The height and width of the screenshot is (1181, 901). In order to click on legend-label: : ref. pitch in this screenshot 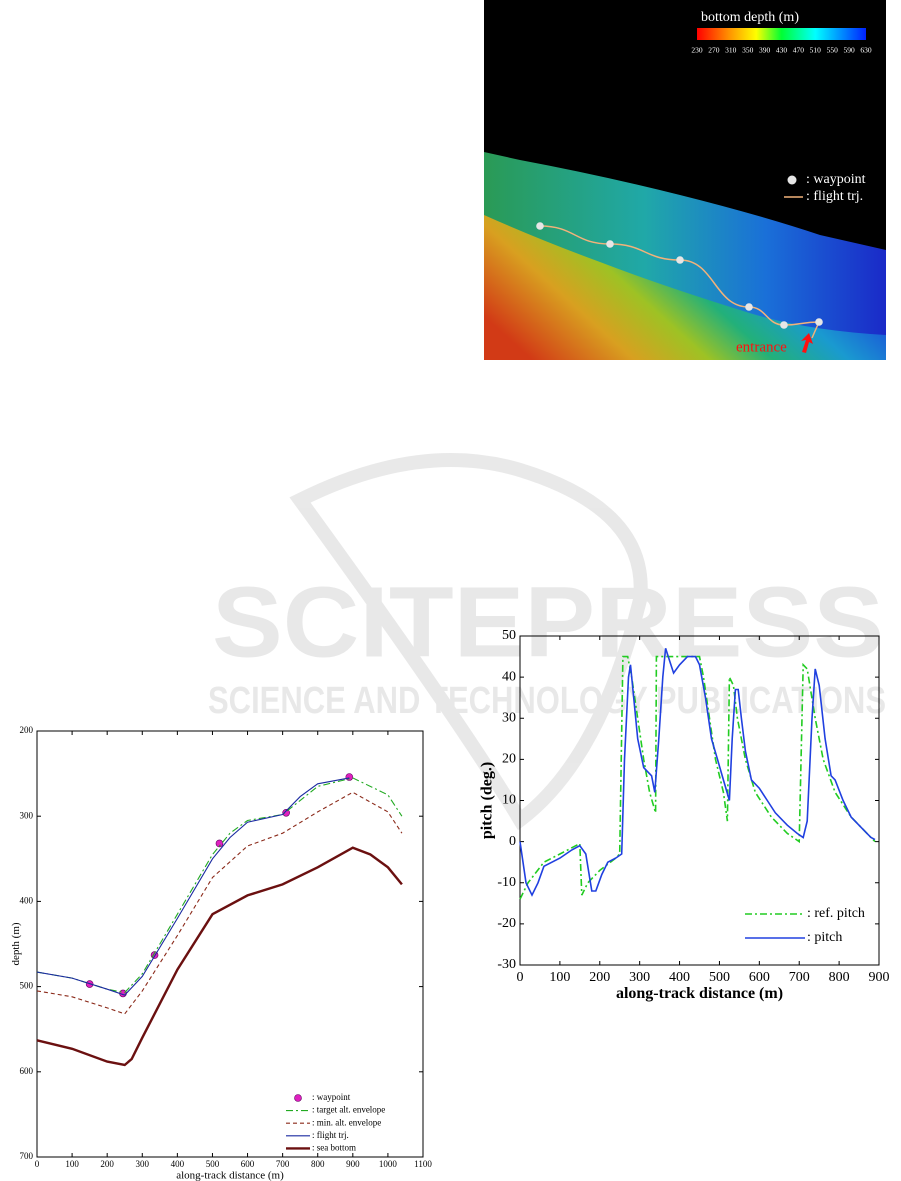, I will do `click(836, 913)`.